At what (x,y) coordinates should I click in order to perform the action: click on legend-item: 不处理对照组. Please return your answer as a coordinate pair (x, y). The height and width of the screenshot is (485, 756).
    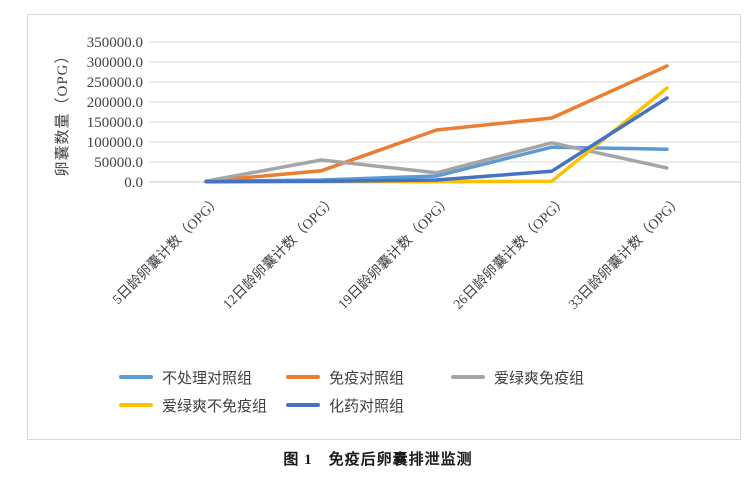
    Looking at the image, I should click on (185, 377).